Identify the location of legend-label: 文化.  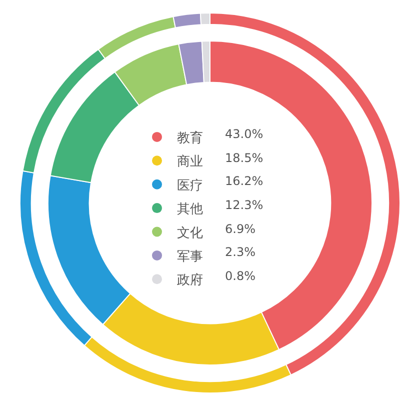
(190, 233).